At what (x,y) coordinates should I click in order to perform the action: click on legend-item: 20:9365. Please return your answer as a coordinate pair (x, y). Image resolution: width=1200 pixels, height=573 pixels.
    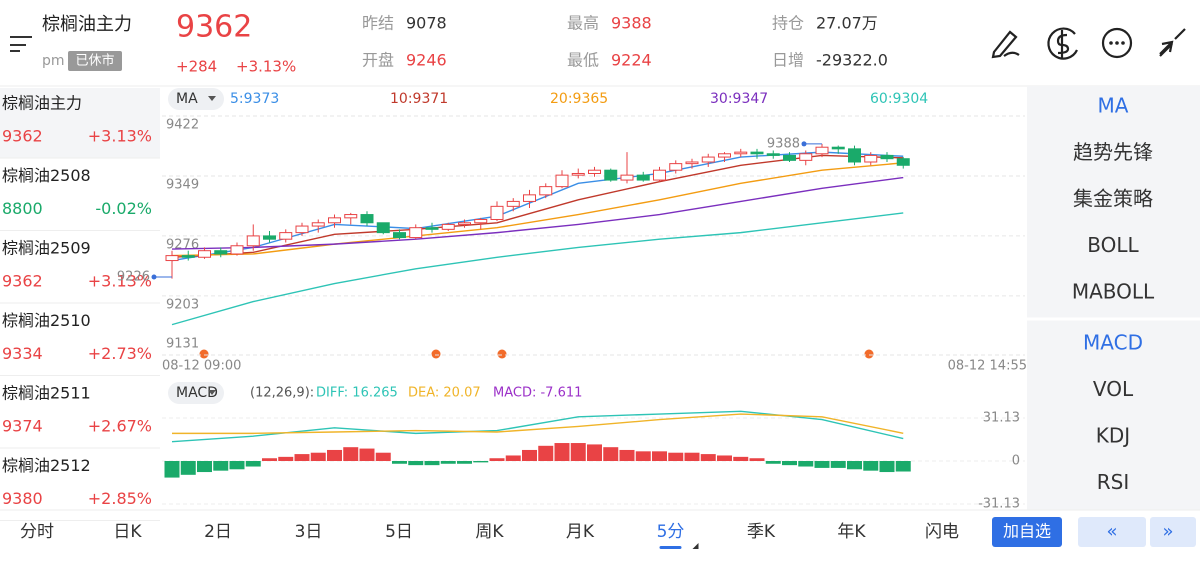
    Looking at the image, I should click on (579, 99).